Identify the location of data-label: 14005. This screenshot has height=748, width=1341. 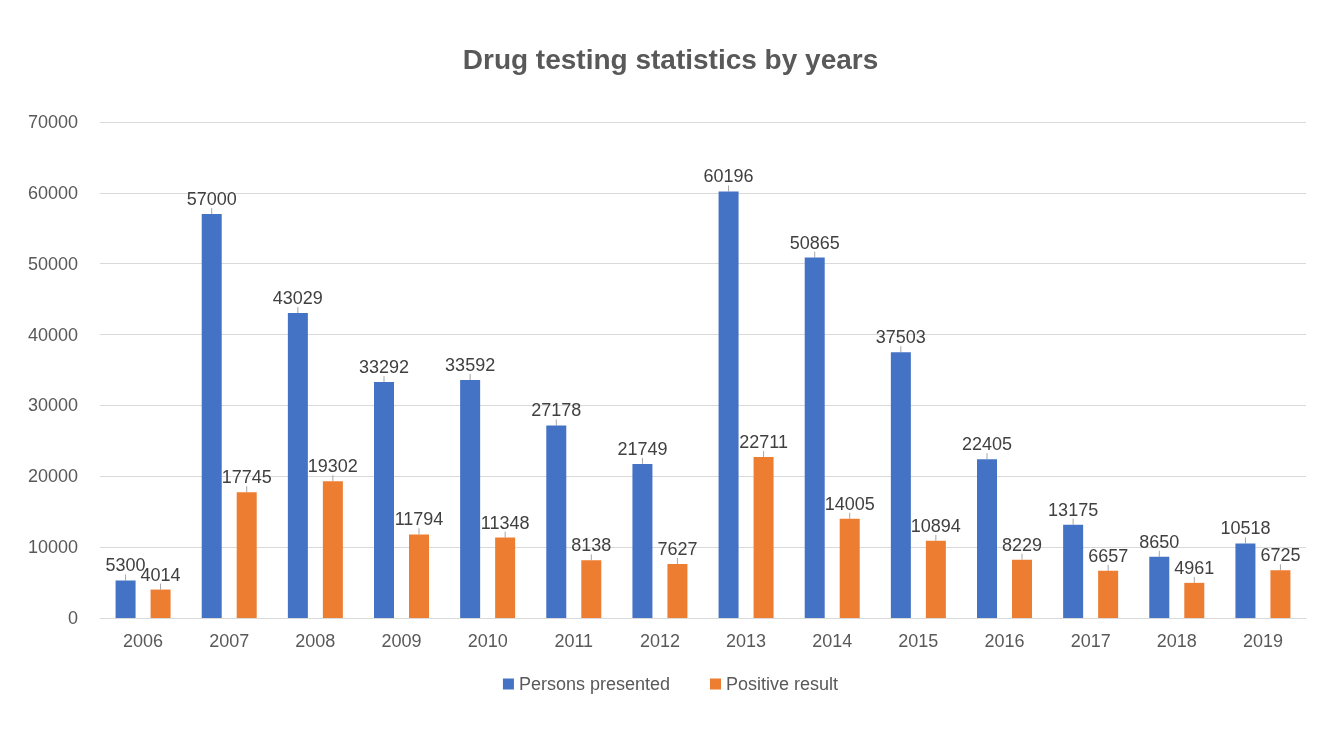
(849, 503).